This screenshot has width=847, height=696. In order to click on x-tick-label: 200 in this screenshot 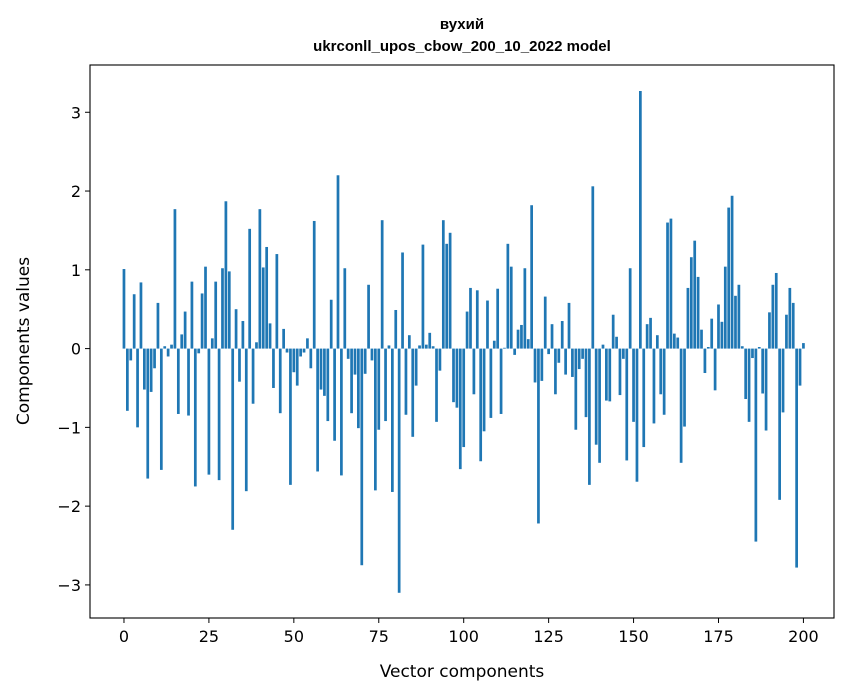, I will do `click(803, 636)`.